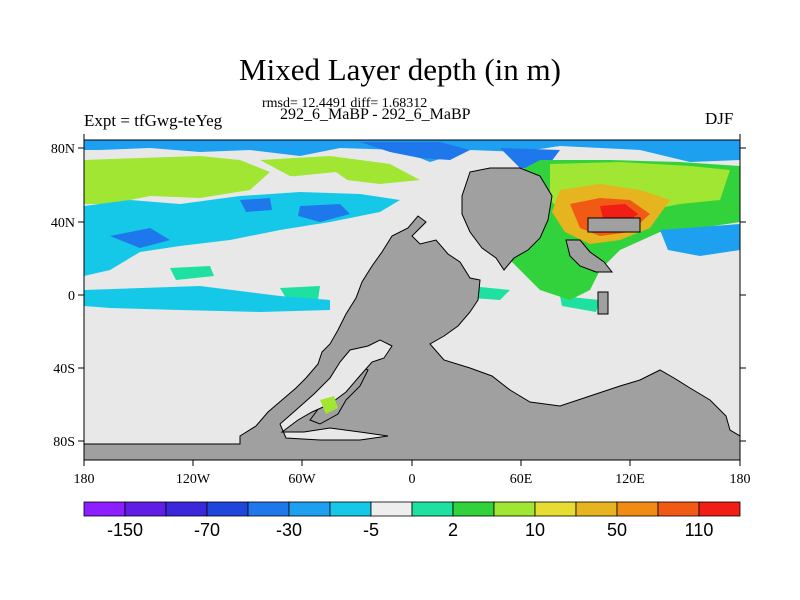 Image resolution: width=800 pixels, height=600 pixels. What do you see at coordinates (345, 103) in the screenshot?
I see `stats-label: rmsd= 12.4491 diff= 1.68312` at bounding box center [345, 103].